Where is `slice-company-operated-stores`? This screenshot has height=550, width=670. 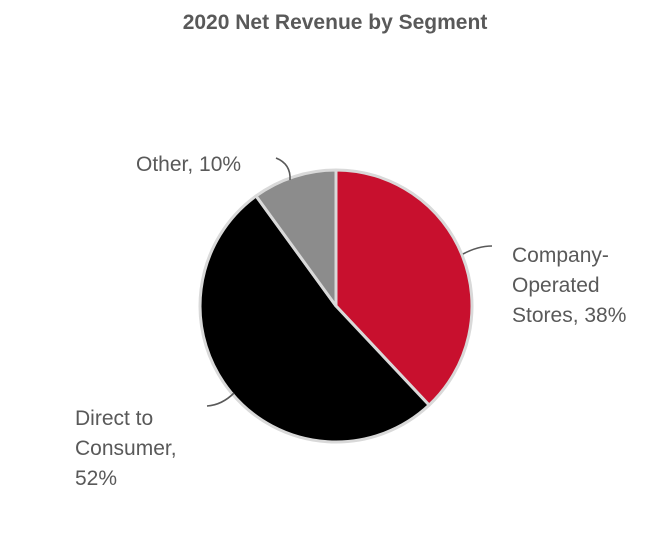
slice-company-operated-stores is located at coordinates (404, 287).